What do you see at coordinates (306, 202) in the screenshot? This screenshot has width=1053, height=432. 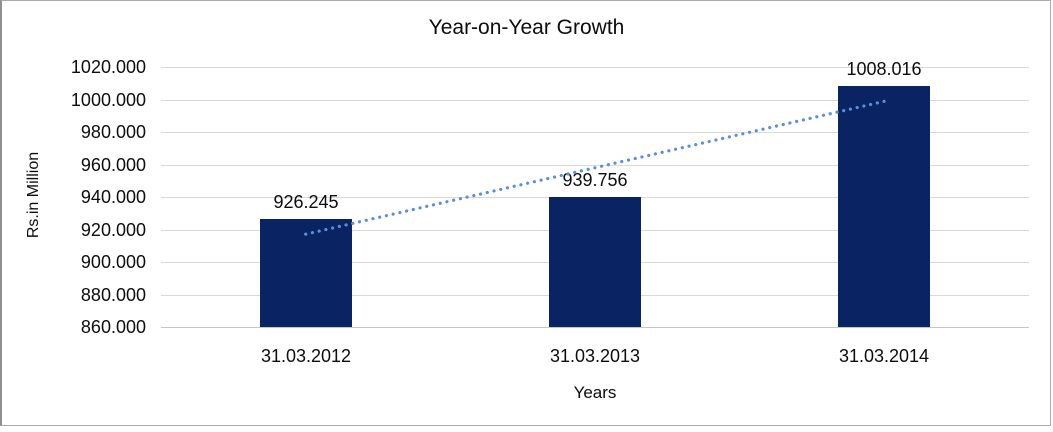 I see `bar-data-label: 926.245` at bounding box center [306, 202].